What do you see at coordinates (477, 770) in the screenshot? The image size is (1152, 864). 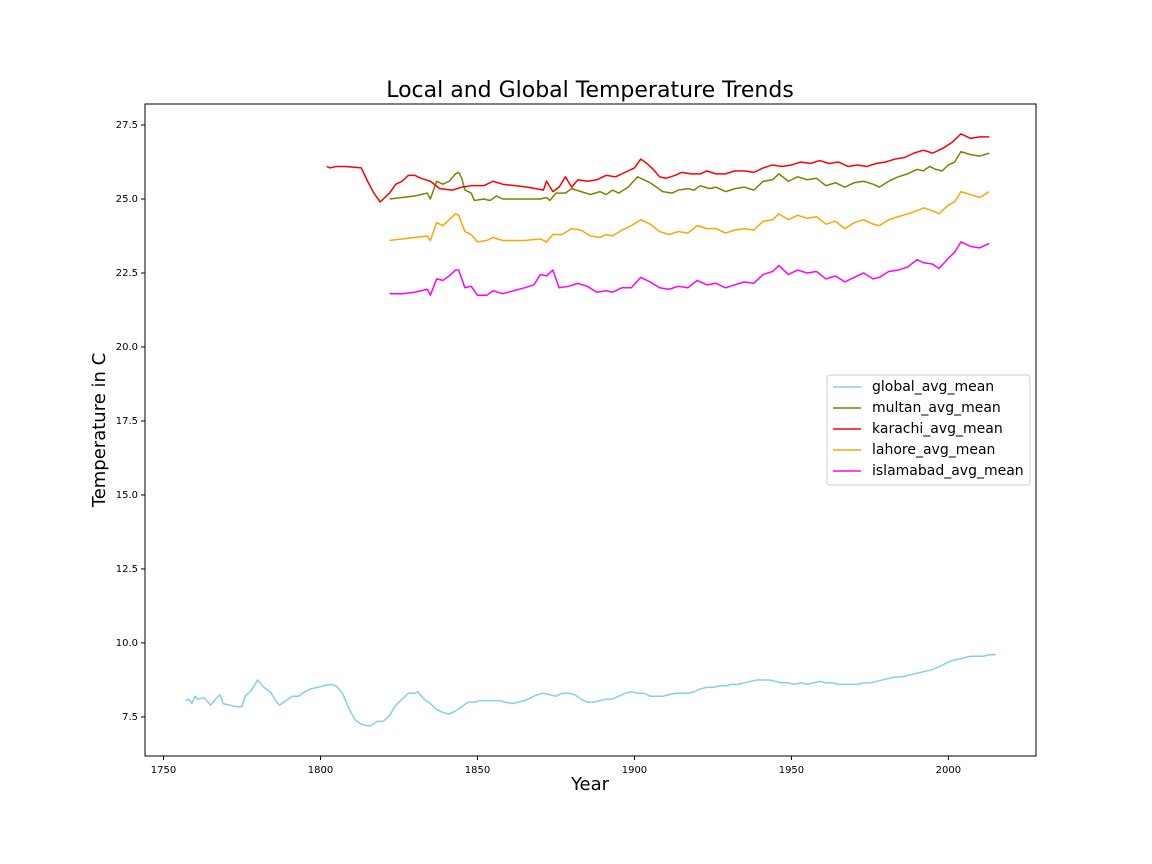 I see `x-tick-label: 1850` at bounding box center [477, 770].